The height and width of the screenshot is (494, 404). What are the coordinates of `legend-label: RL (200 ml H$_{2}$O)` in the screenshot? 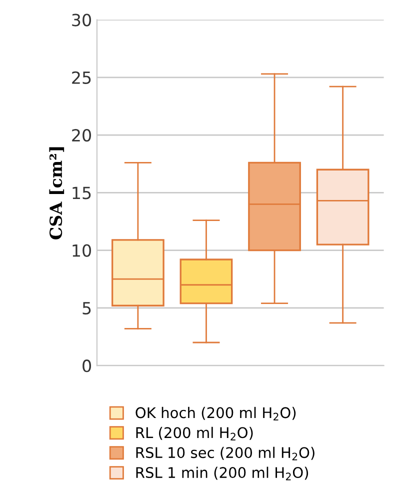 It's located at (194, 433).